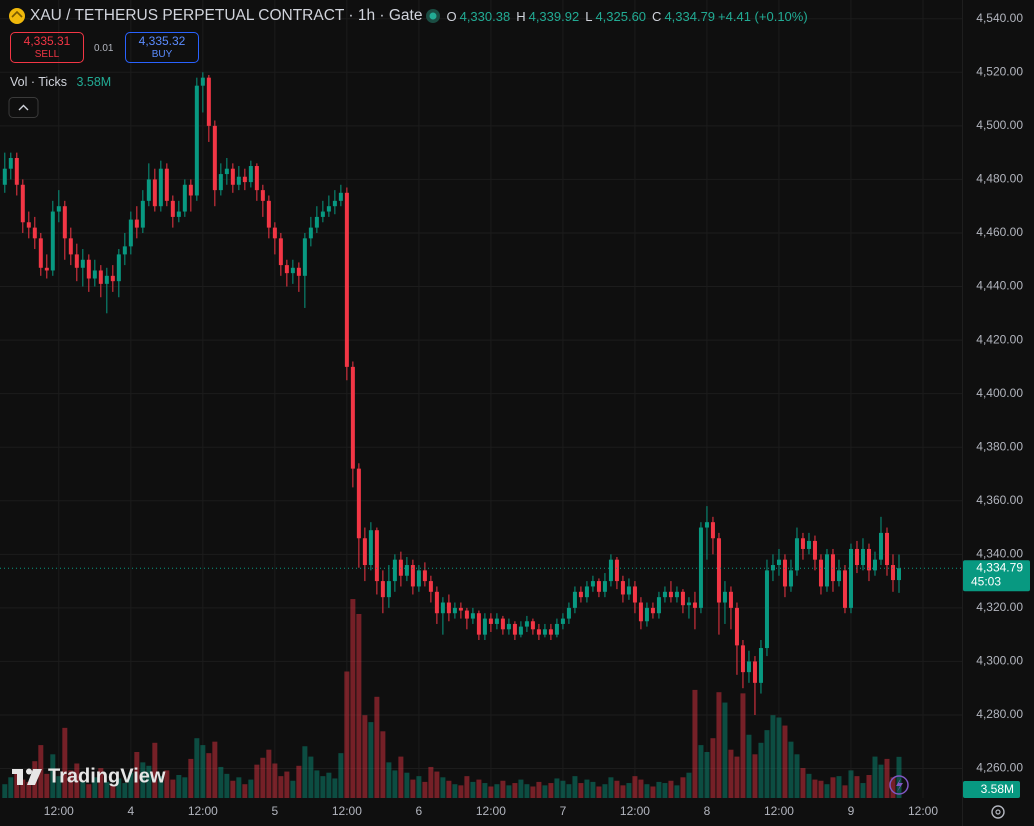 The height and width of the screenshot is (826, 1034). What do you see at coordinates (996, 576) in the screenshot?
I see `last-price-badge` at bounding box center [996, 576].